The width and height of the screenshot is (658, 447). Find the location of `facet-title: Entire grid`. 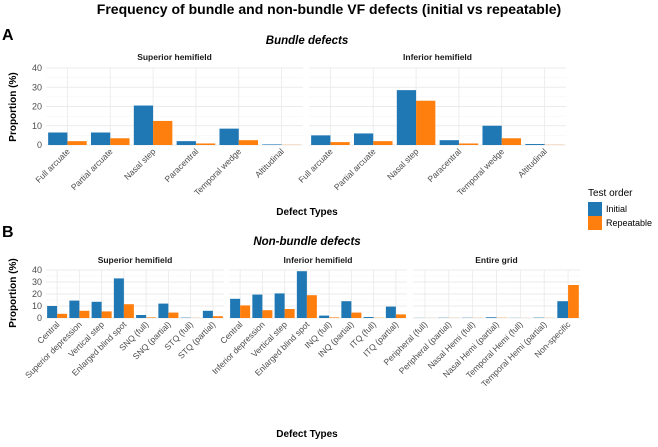

facet-title: Entire grid is located at coordinates (496, 260).